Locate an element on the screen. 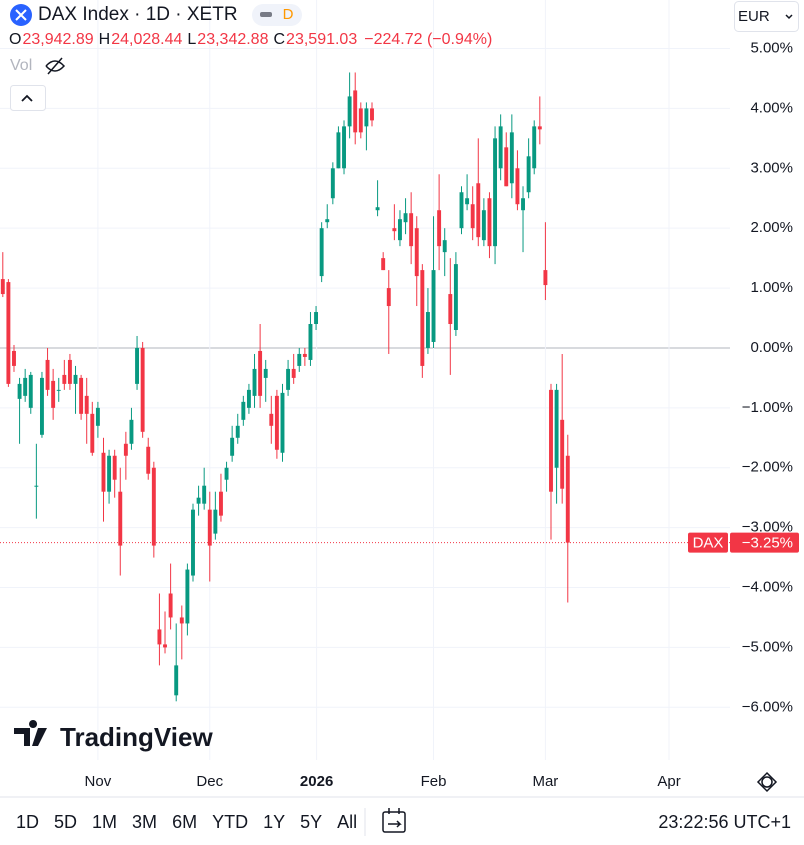  logo-icon is located at coordinates (30, 733).